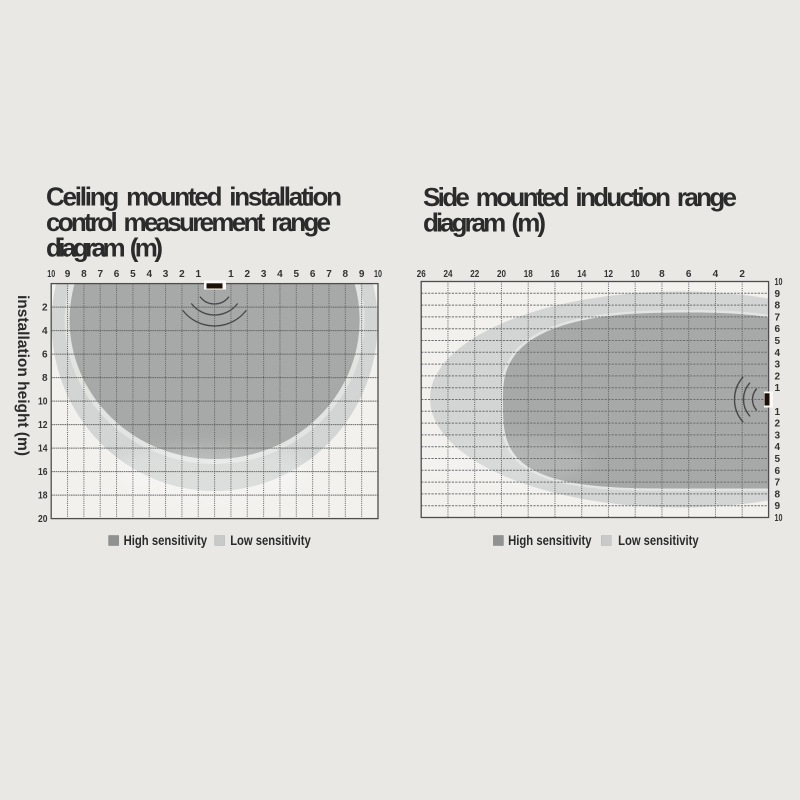 This screenshot has height=800, width=800. What do you see at coordinates (474, 274) in the screenshot?
I see `svg-text: 22` at bounding box center [474, 274].